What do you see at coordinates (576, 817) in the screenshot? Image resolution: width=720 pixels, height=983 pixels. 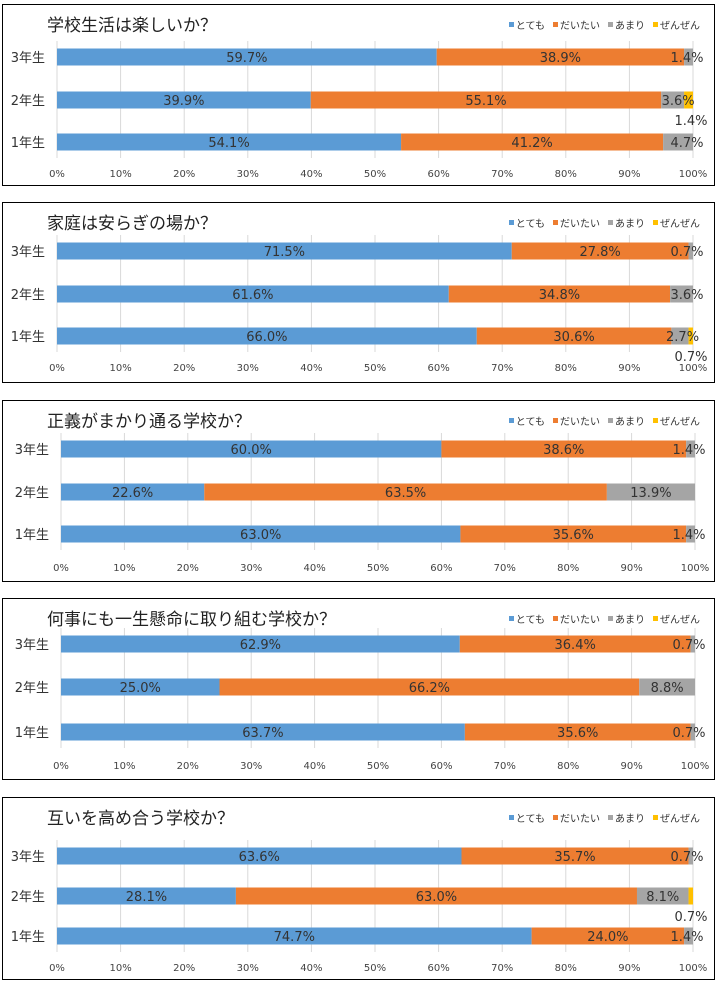 I see `legend-item-daitai: だいたい` at bounding box center [576, 817].